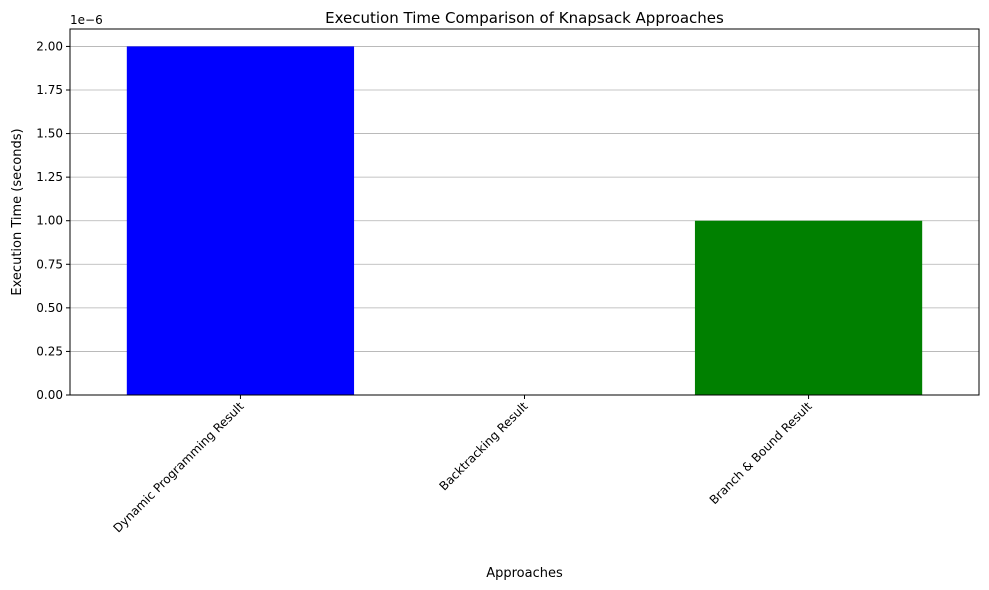 The height and width of the screenshot is (590, 989). Describe the element at coordinates (761, 453) in the screenshot. I see `x-tick-label: Branch & Bound Result` at that location.